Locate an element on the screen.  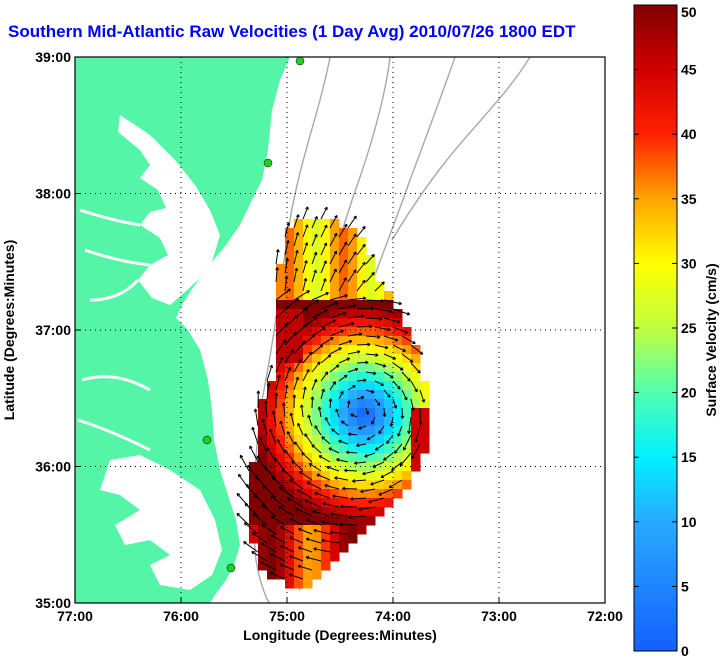
colorbar-tick-label: 50 is located at coordinates (689, 12).